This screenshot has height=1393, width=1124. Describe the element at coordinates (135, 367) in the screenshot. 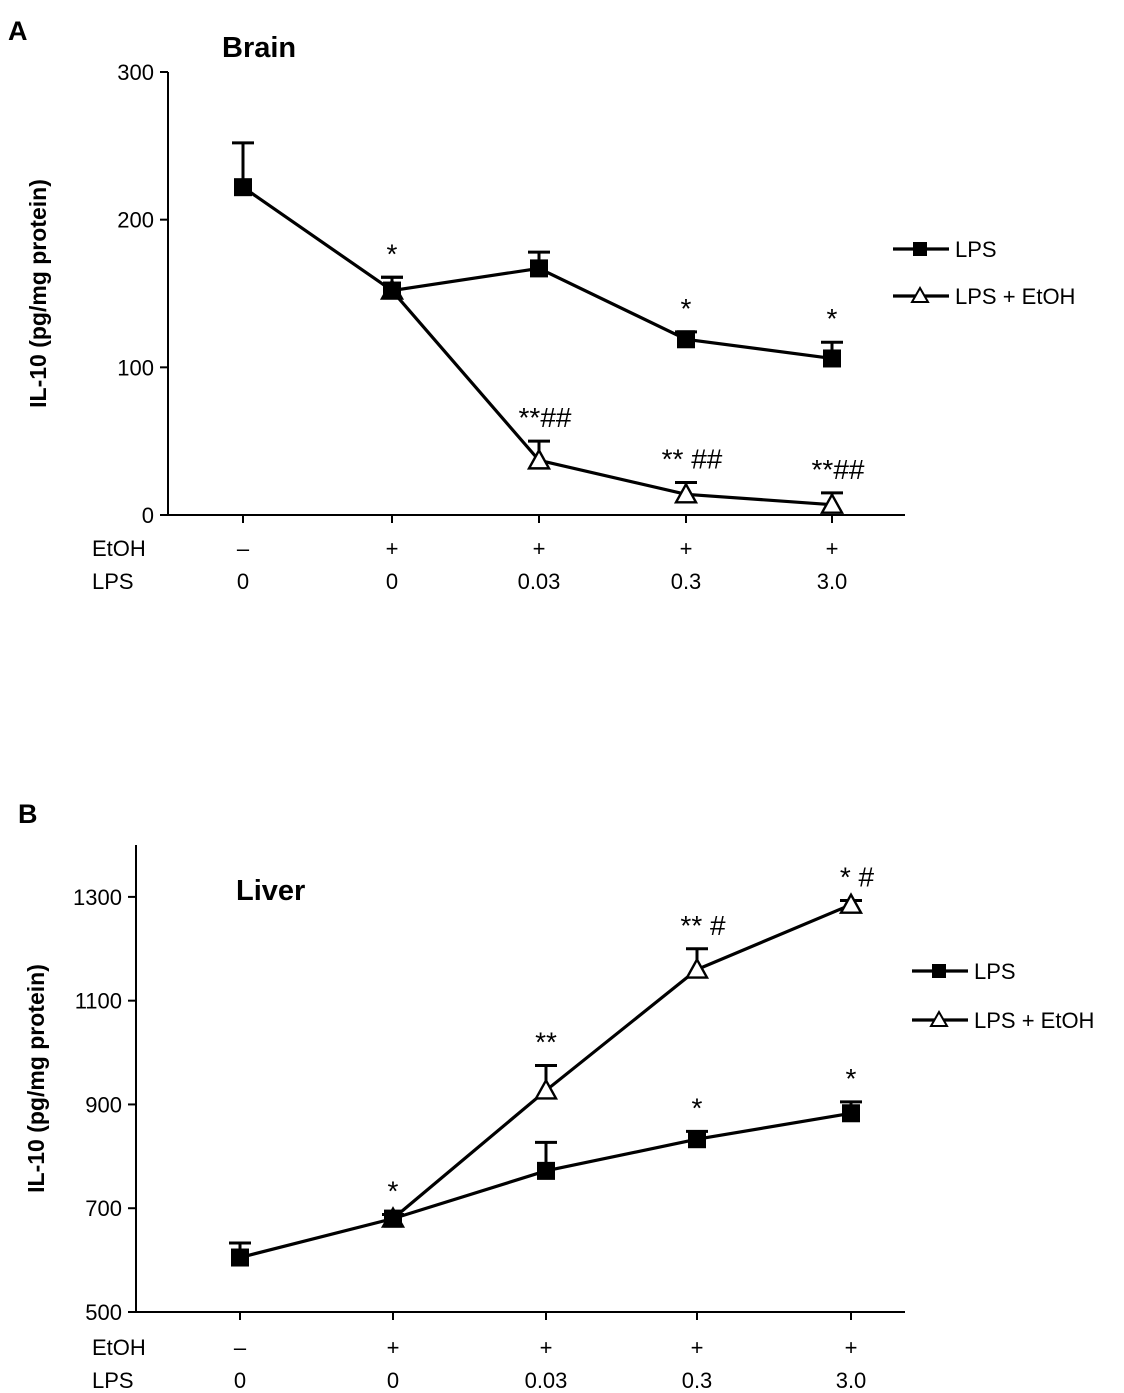

I see `y-tick-label: 100` at that location.